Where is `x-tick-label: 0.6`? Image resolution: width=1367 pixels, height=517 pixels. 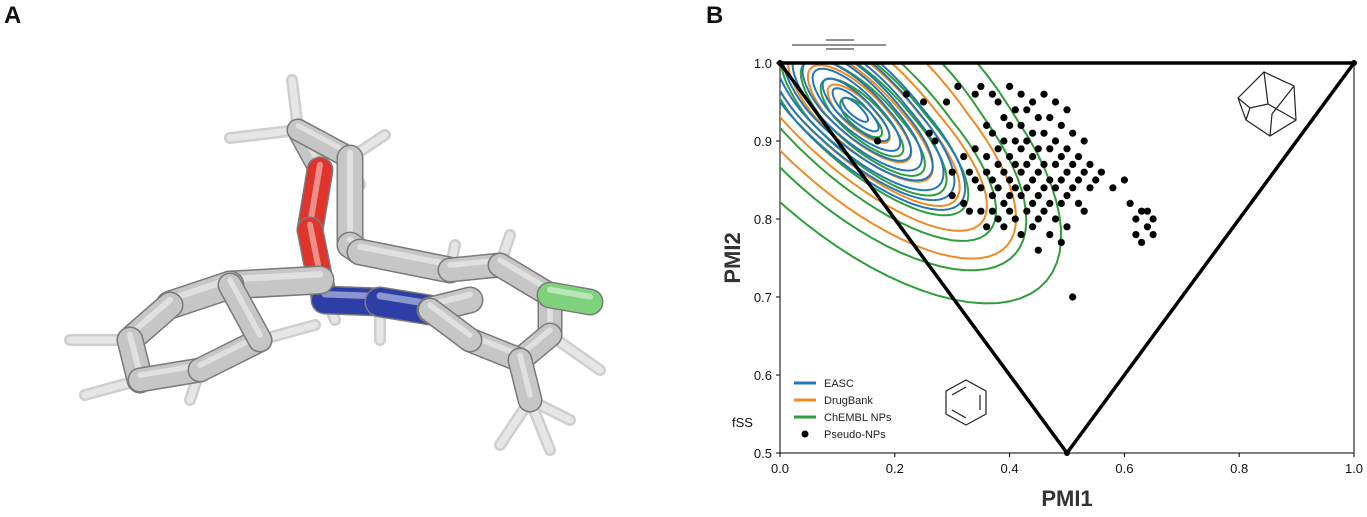 x-tick-label: 0.6 is located at coordinates (1124, 468).